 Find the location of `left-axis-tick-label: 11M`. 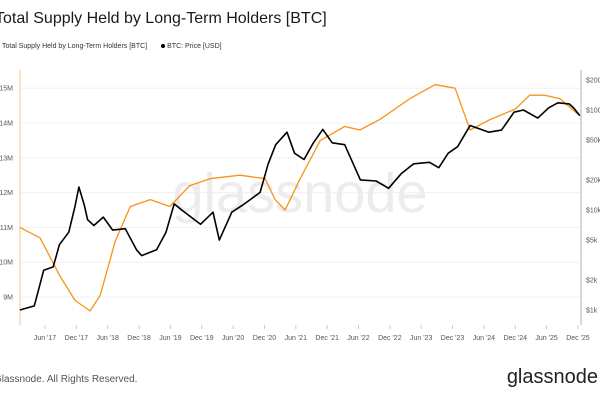

left-axis-tick-label: 11M is located at coordinates (6, 228).